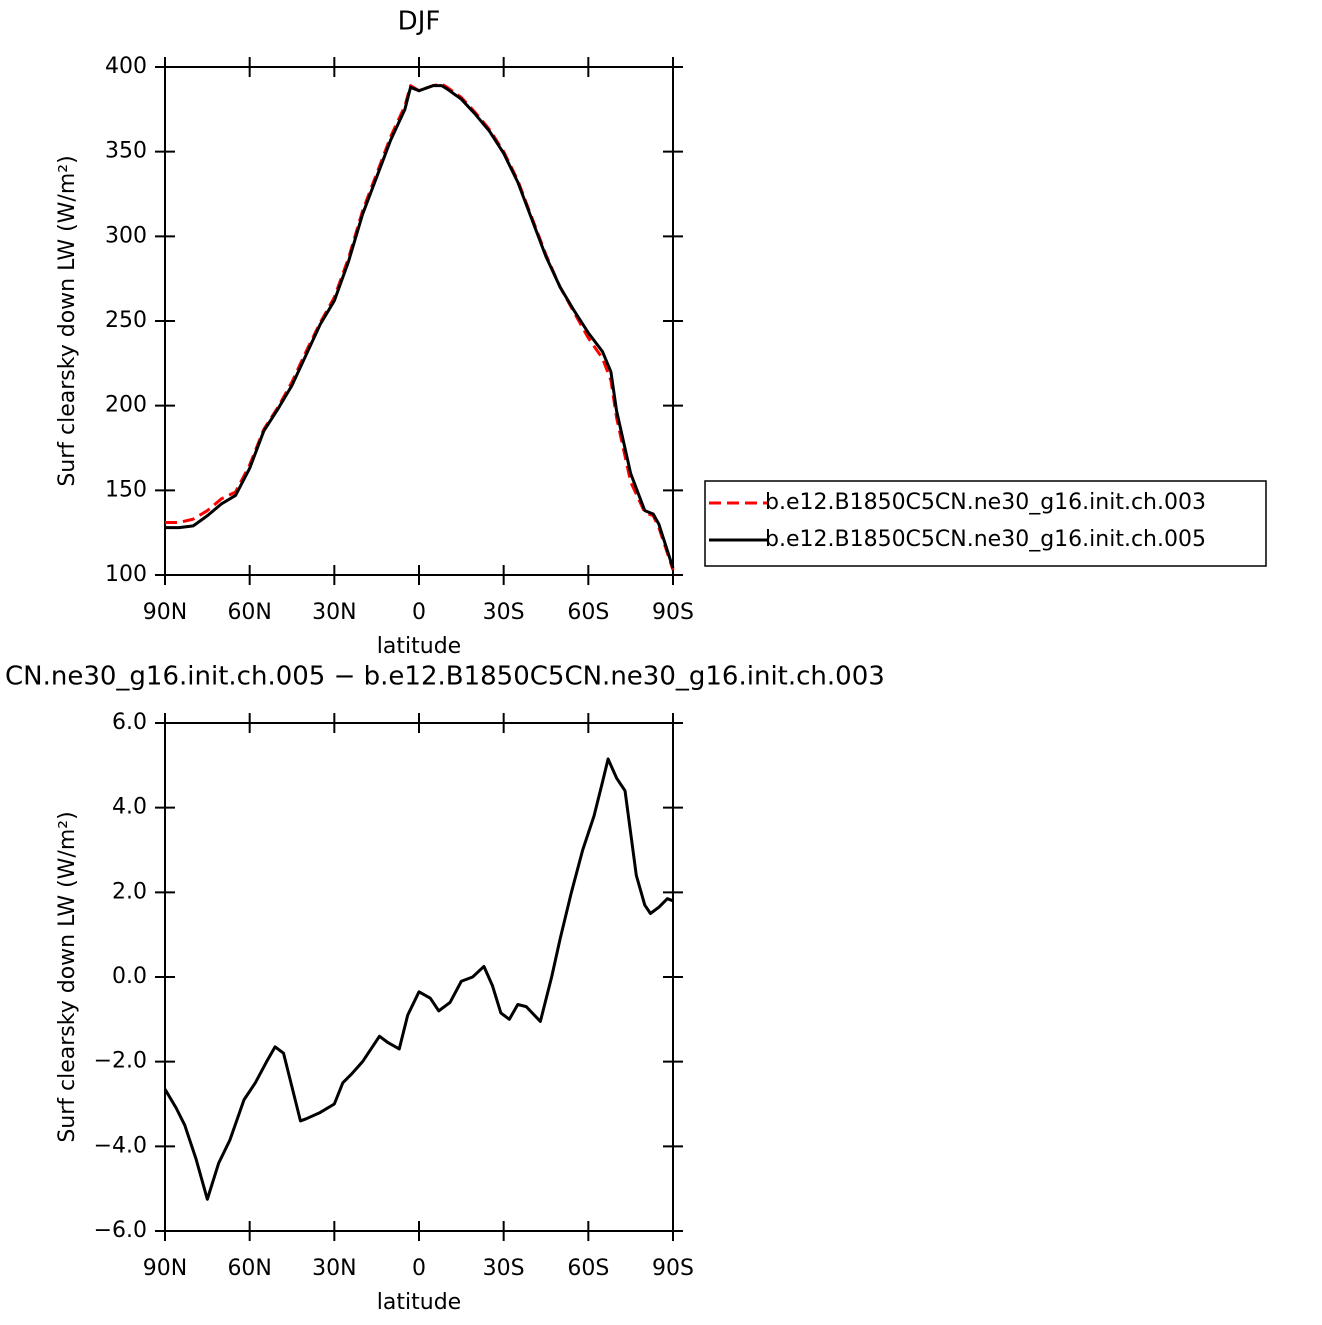 The image size is (1322, 1325). Describe the element at coordinates (126, 235) in the screenshot. I see `y-tick-label: 300` at that location.